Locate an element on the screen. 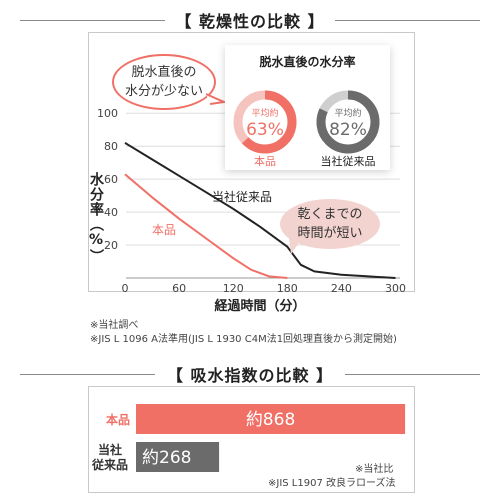 The width and height of the screenshot is (500, 500). series-label-product: 本品 is located at coordinates (164, 230).